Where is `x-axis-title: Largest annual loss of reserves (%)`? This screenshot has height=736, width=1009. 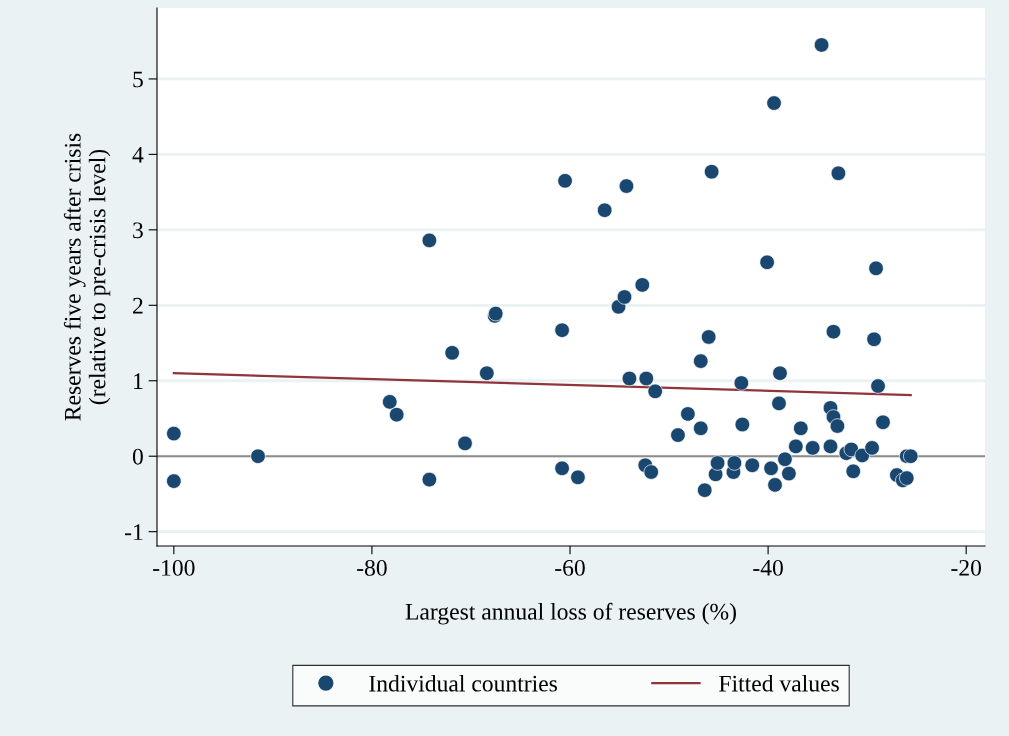 x-axis-title: Largest annual loss of reserves (%) is located at coordinates (570, 613).